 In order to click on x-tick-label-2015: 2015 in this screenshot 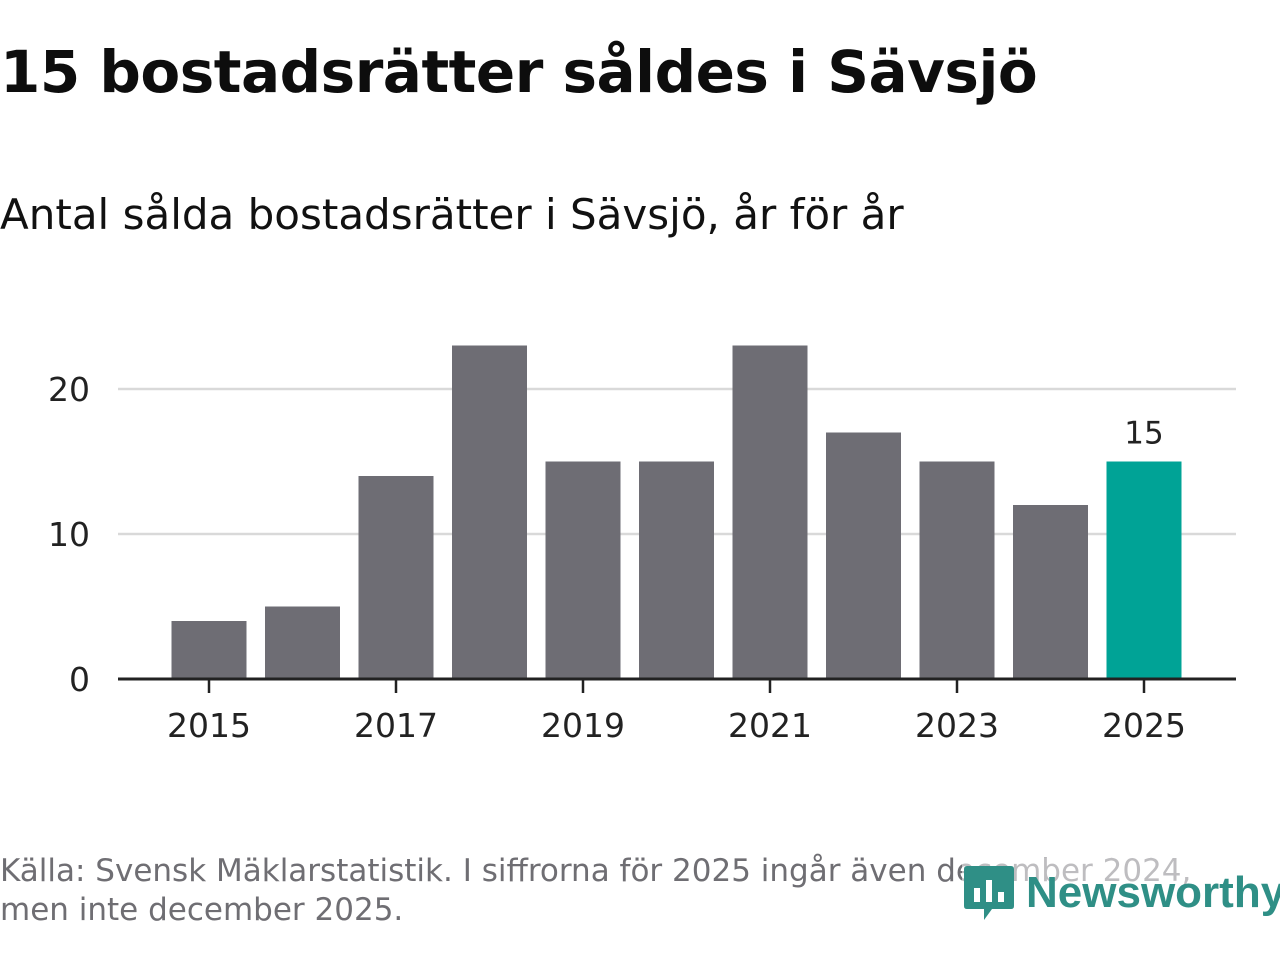, I will do `click(209, 725)`.